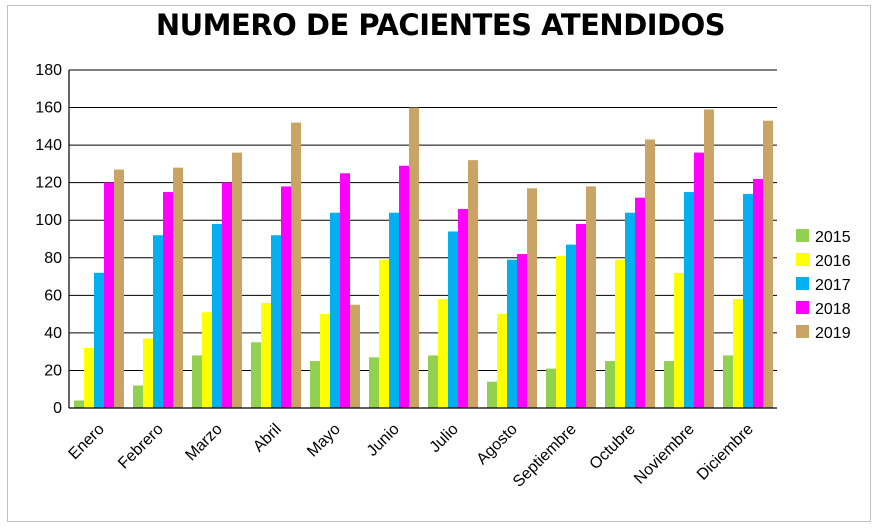  Describe the element at coordinates (664, 454) in the screenshot. I see `x-tick-label: Noviembre` at that location.